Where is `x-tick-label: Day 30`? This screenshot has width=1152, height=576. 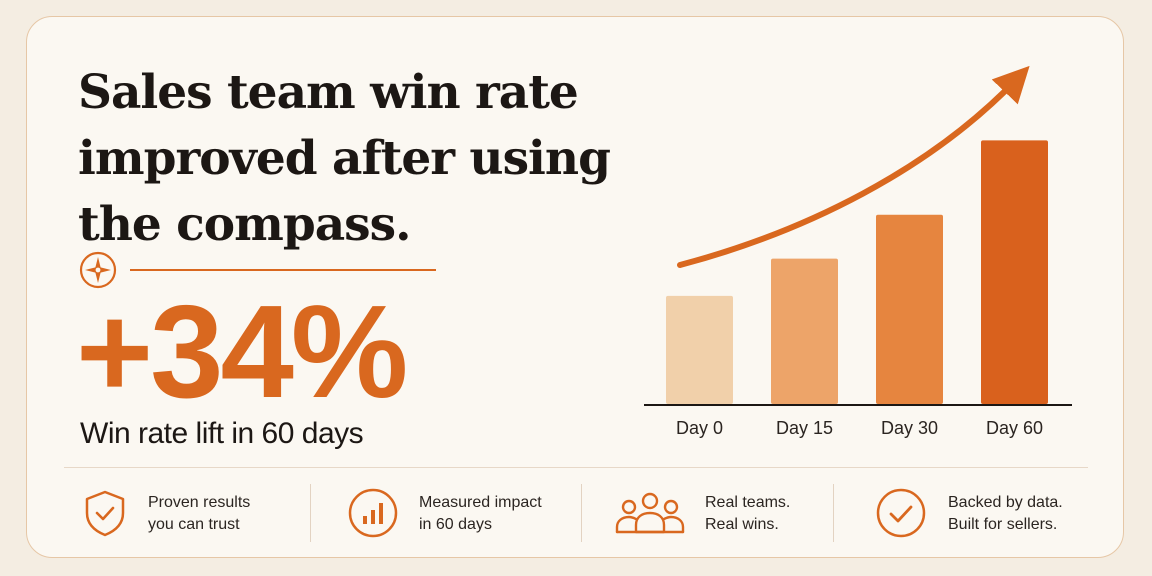
x-tick-label: Day 30 is located at coordinates (909, 428).